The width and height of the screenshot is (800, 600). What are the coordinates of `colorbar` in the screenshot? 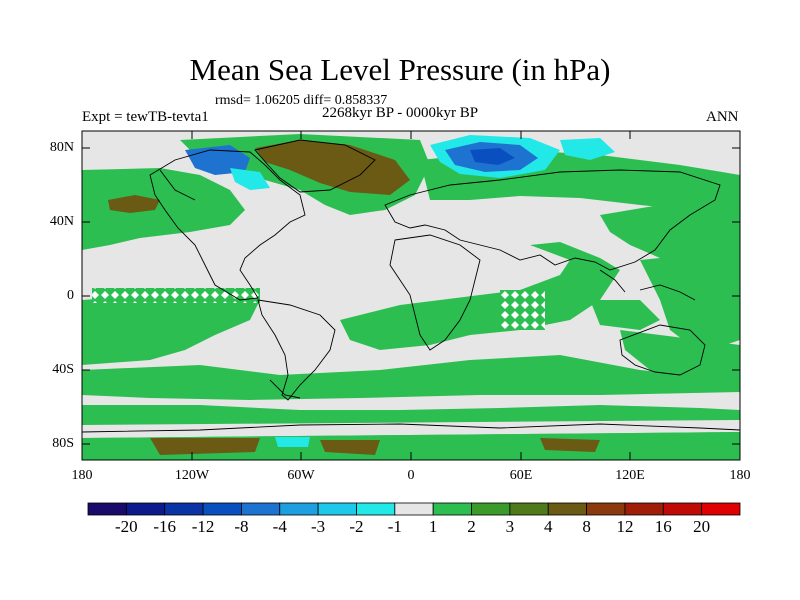 It's located at (414, 509).